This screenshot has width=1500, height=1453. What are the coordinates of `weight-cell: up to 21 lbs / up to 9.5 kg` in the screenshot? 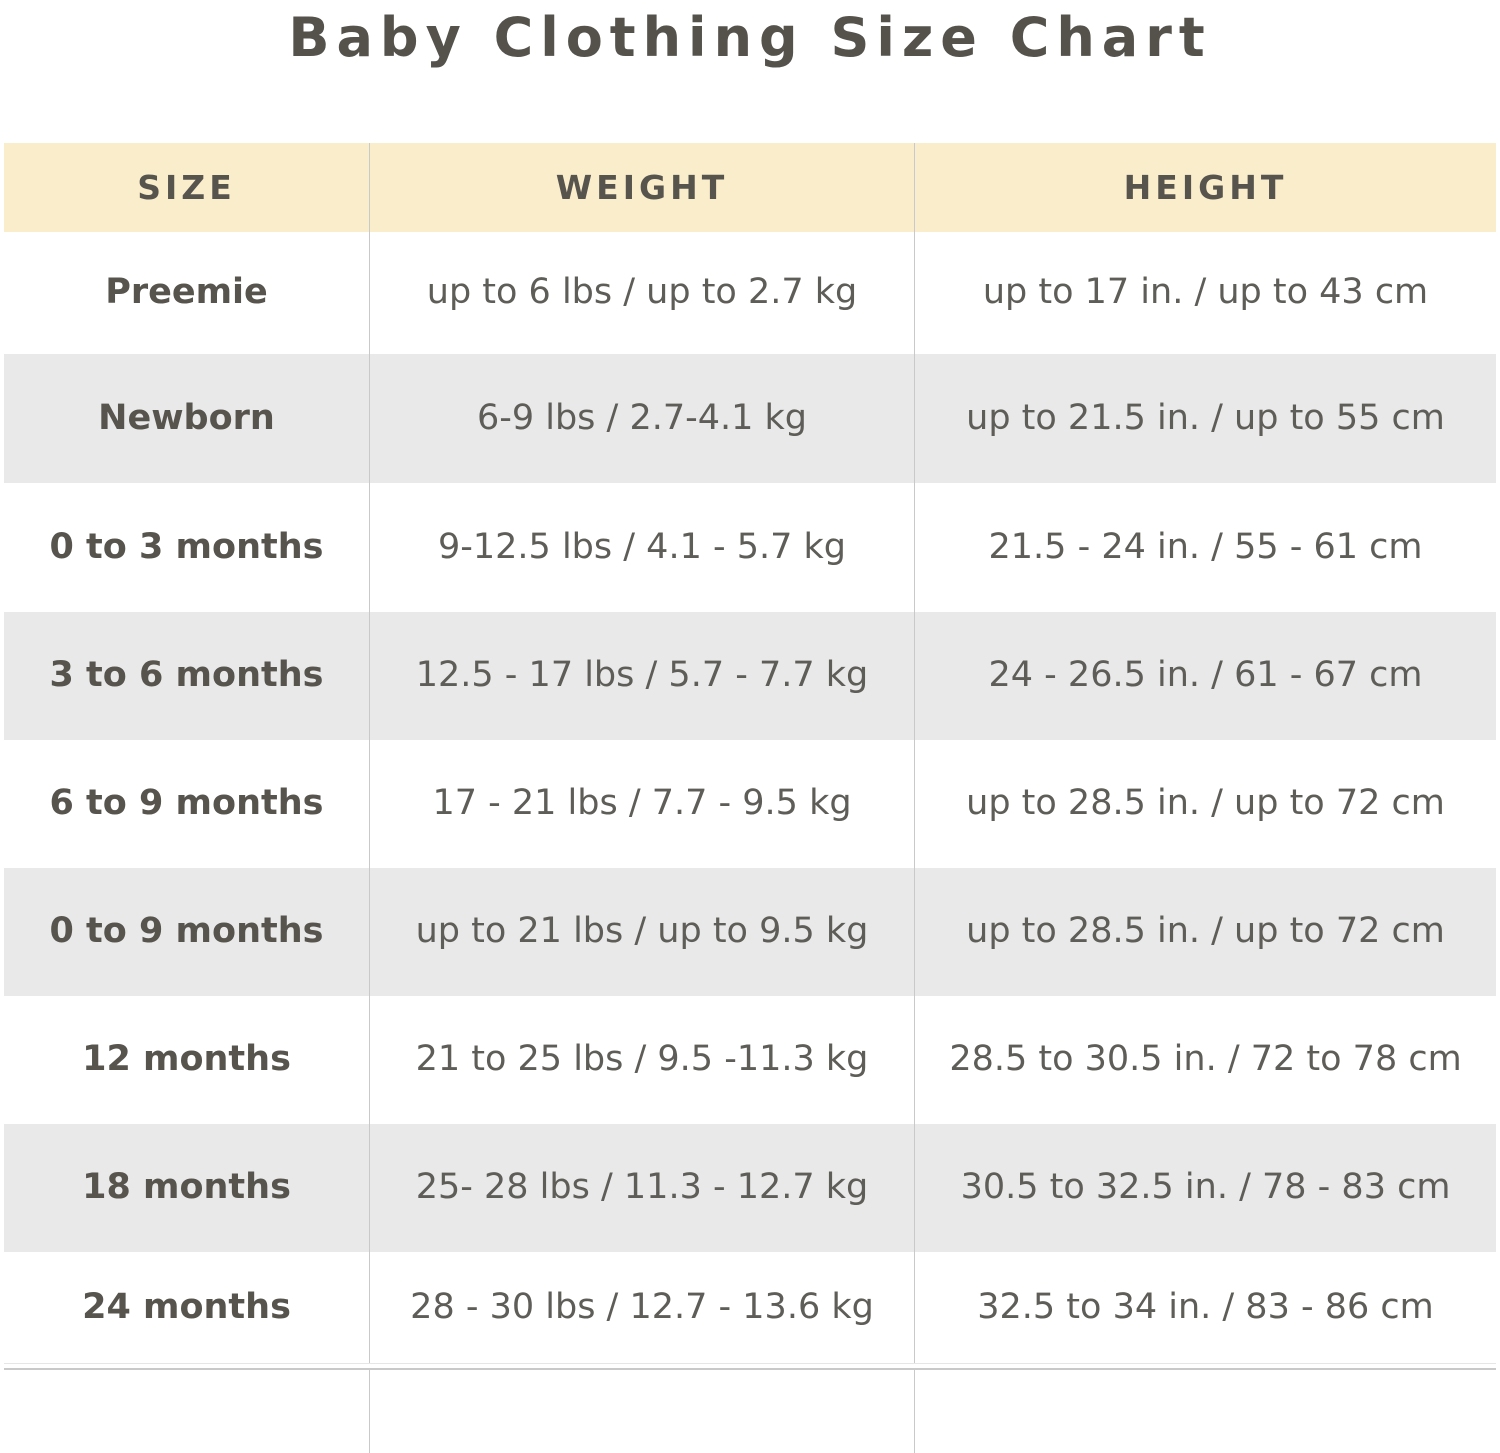 It's located at (642, 932).